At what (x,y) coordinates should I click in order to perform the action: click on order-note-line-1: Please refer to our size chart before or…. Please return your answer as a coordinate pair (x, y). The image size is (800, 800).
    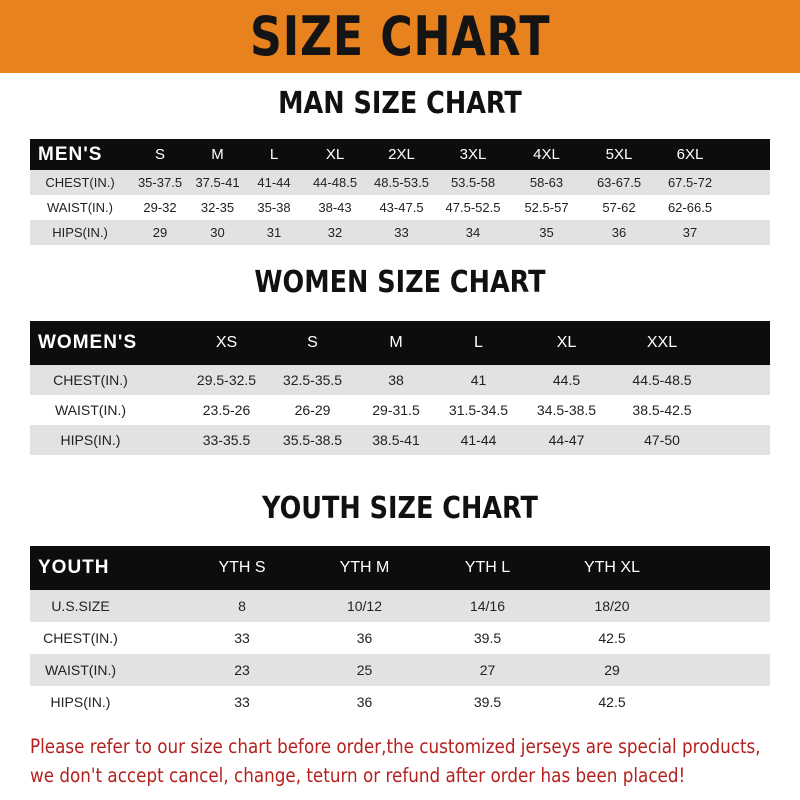
    Looking at the image, I should click on (395, 746).